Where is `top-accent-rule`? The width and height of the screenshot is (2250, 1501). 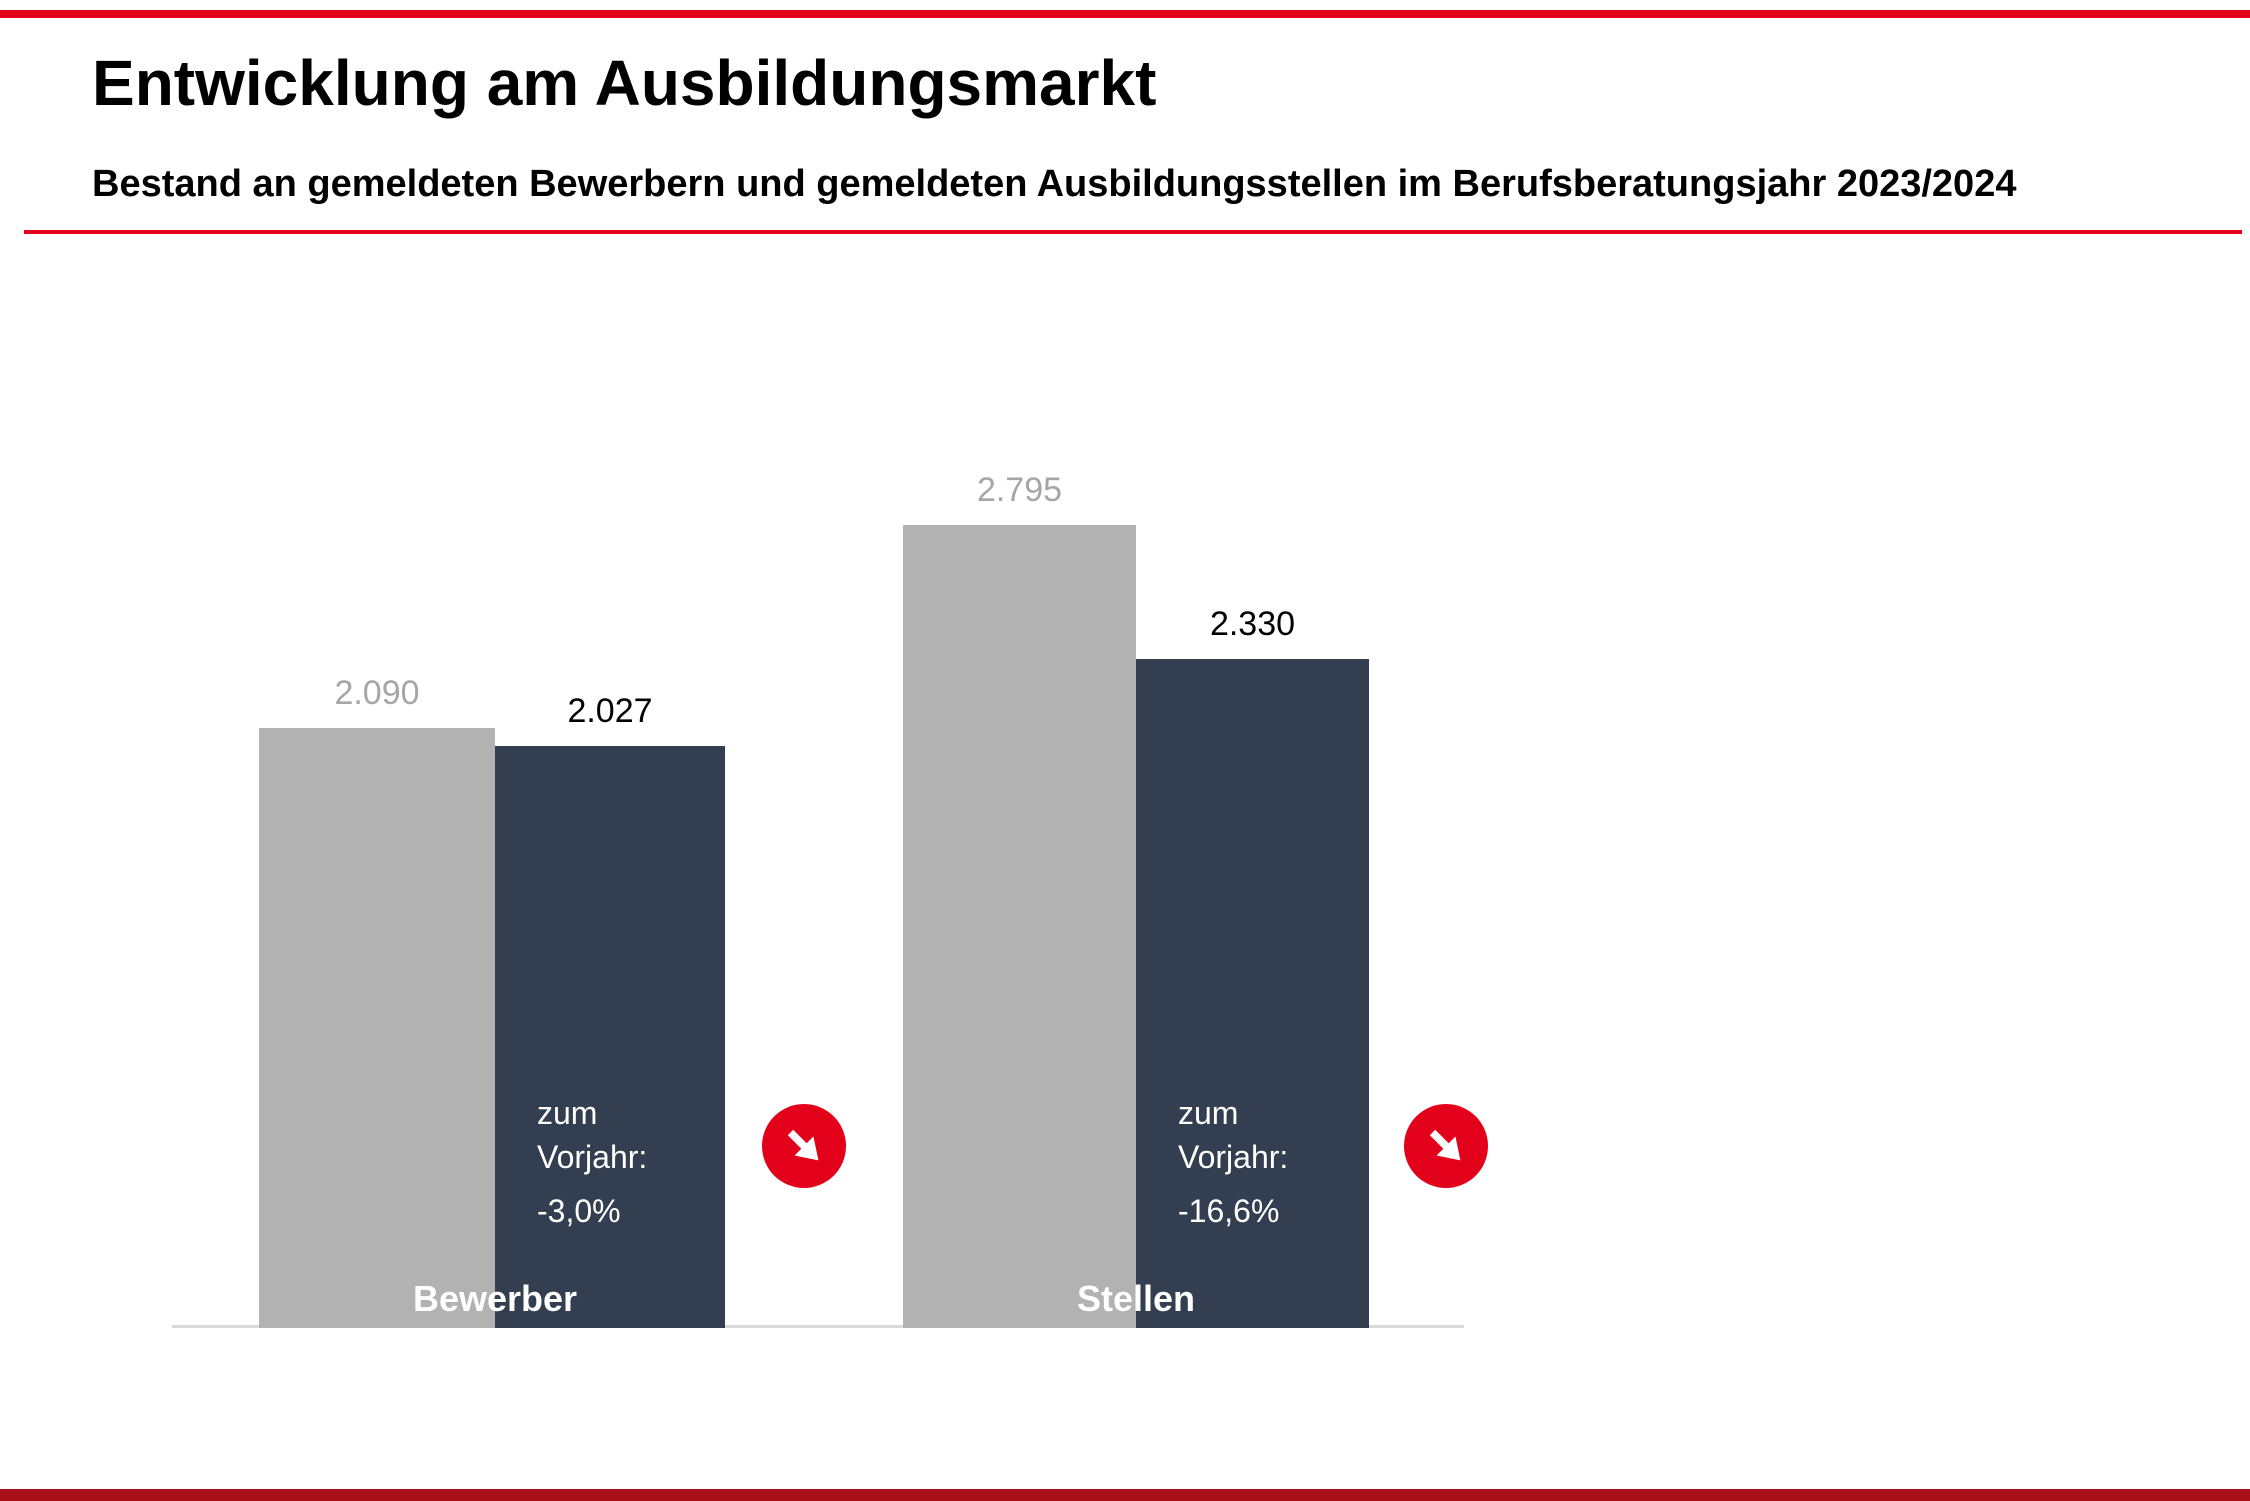 top-accent-rule is located at coordinates (1125, 14).